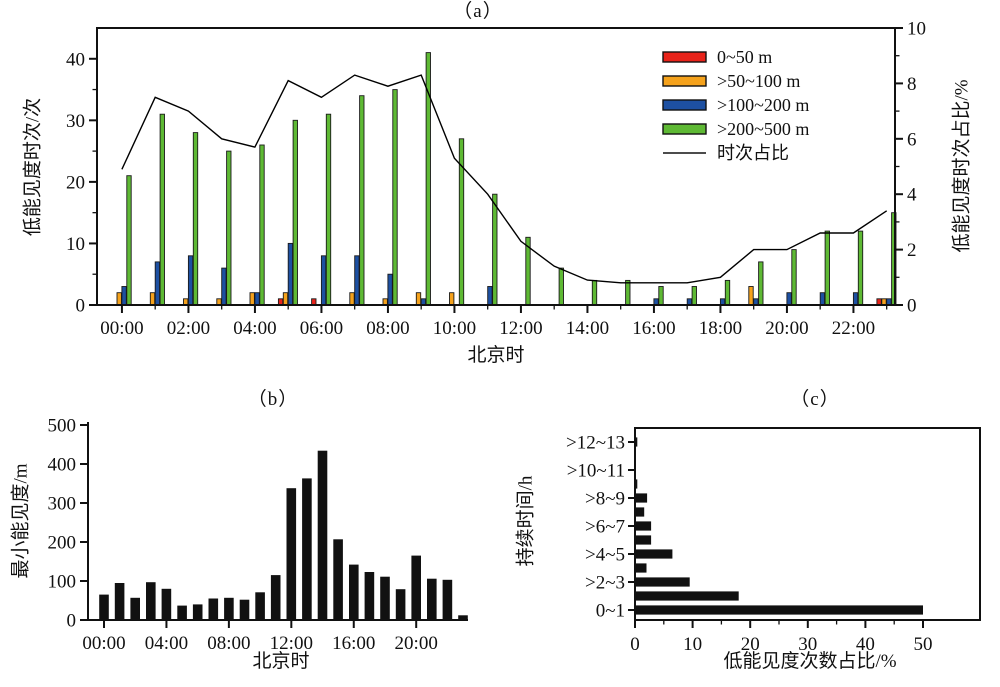 The image size is (1000, 687). Describe the element at coordinates (596, 471) in the screenshot. I see `tick-label-c-y: >10~11` at that location.